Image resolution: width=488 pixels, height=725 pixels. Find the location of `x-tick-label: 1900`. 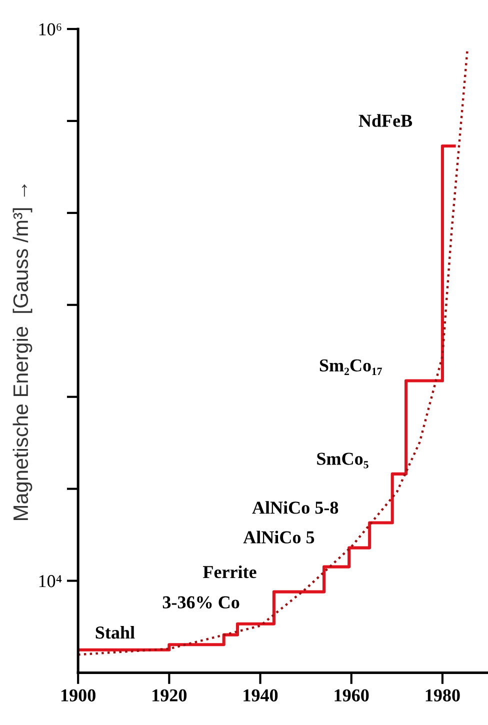

x-tick-label: 1900 is located at coordinates (78, 695).